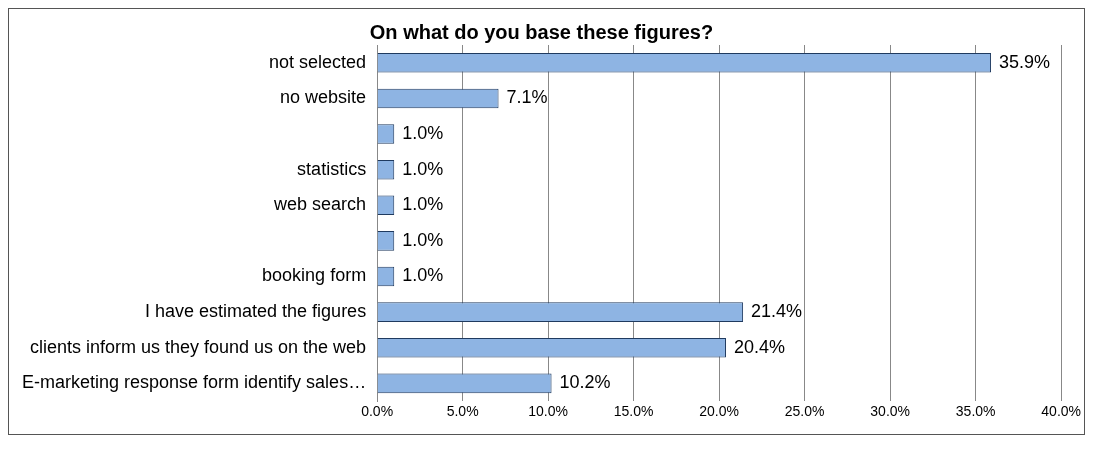 This screenshot has height=453, width=1101. Describe the element at coordinates (890, 411) in the screenshot. I see `x-tick-label: 30.0%` at that location.